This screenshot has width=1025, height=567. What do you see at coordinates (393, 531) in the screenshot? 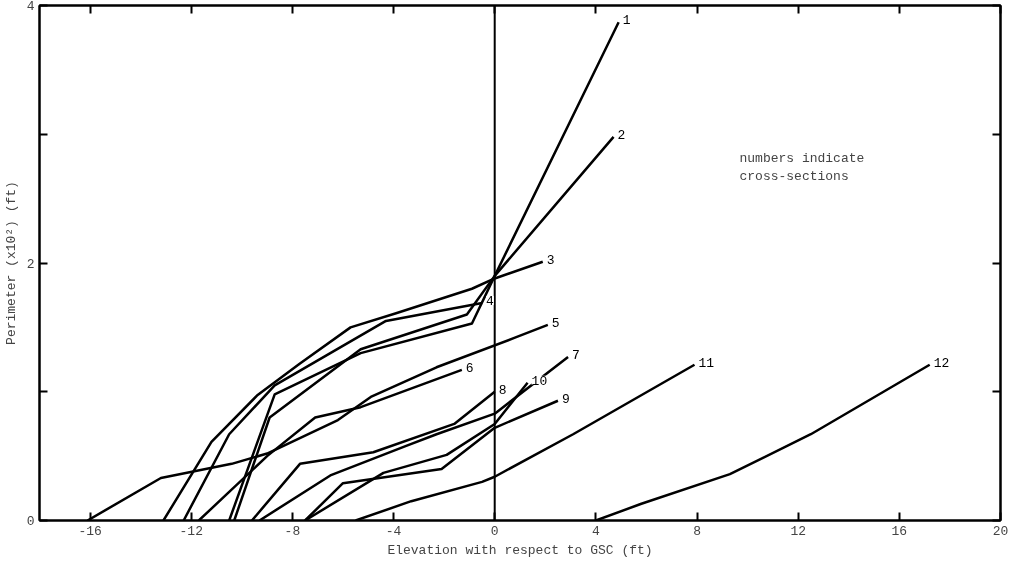
I see `x-tick-label: -4` at bounding box center [393, 531].